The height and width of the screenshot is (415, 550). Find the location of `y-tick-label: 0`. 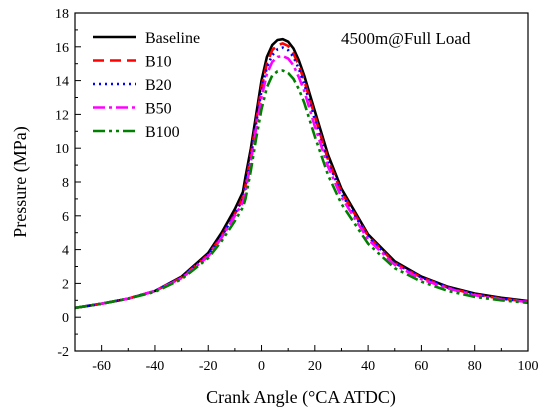

y-tick-label: 0 is located at coordinates (65, 318).